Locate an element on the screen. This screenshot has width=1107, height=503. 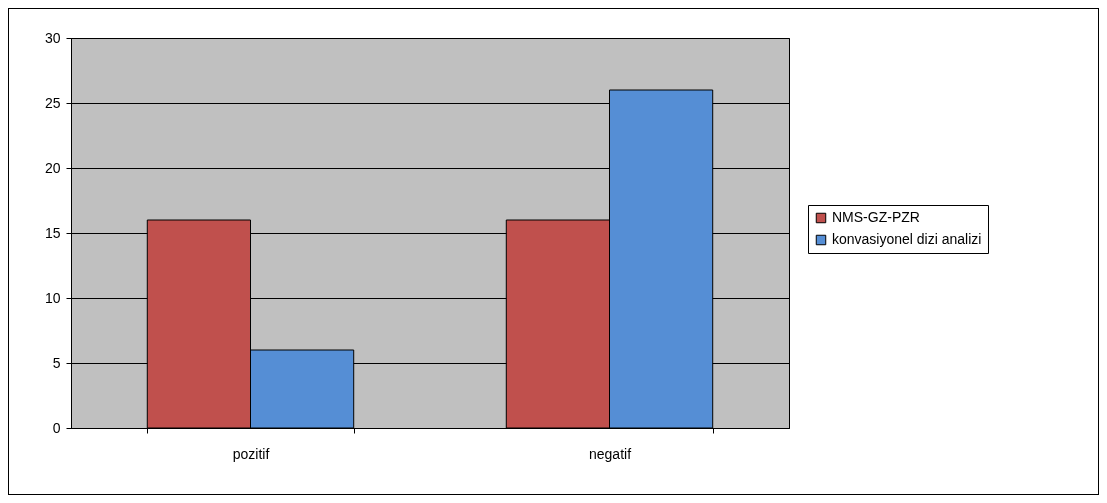
legend-label: konvasiyonel dizi analizi is located at coordinates (907, 239).